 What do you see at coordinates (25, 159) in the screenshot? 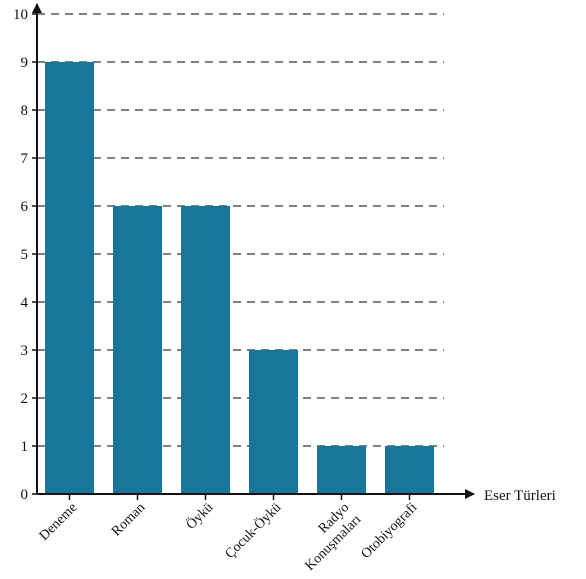
I see `y-tick-label: 7` at bounding box center [25, 159].